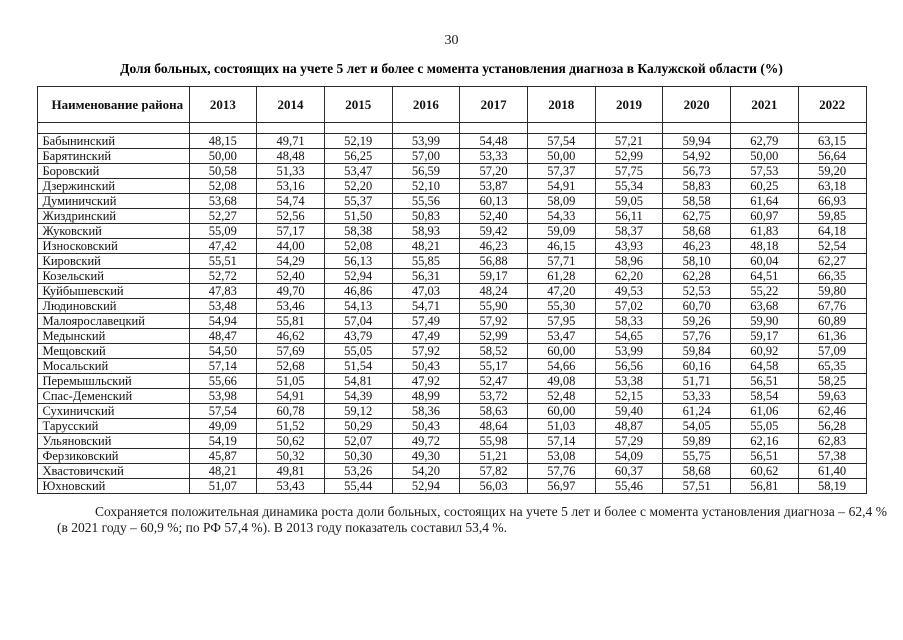 The height and width of the screenshot is (640, 903). Describe the element at coordinates (493, 246) in the screenshot. I see `value-cell: 46,23` at that location.